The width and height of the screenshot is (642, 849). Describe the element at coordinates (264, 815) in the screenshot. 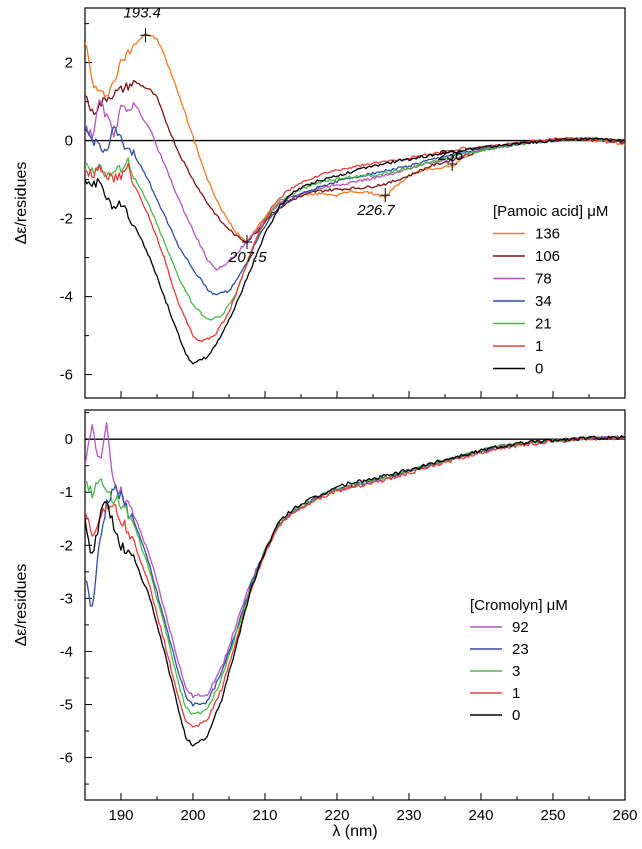

I see `x-tick-label: 210` at that location.